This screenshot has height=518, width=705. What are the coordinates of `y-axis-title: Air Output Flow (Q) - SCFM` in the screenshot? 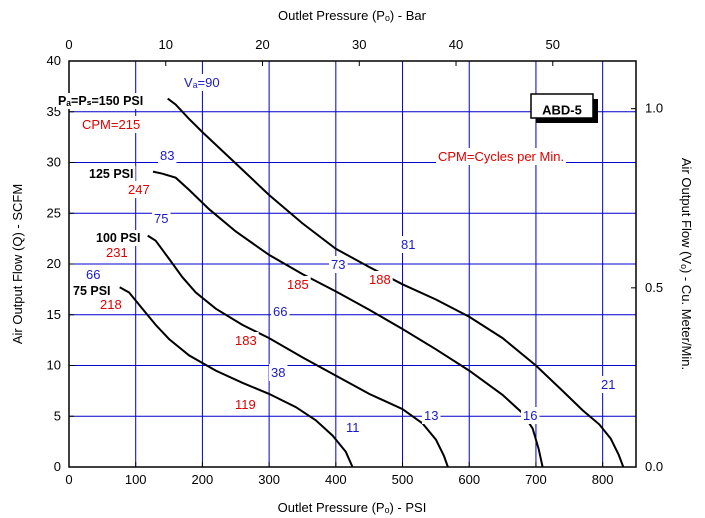 It's located at (17, 264).